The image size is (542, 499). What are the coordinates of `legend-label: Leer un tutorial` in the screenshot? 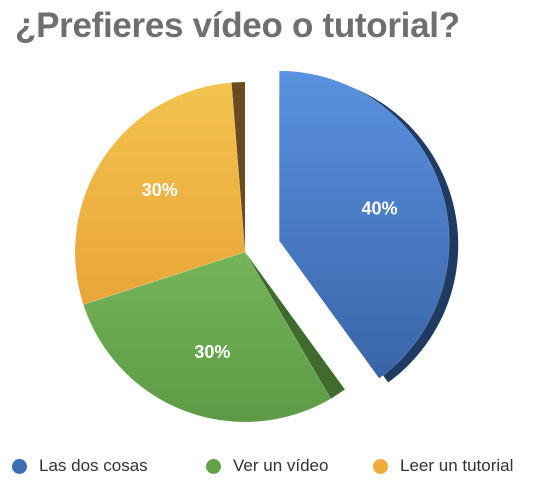 It's located at (457, 465).